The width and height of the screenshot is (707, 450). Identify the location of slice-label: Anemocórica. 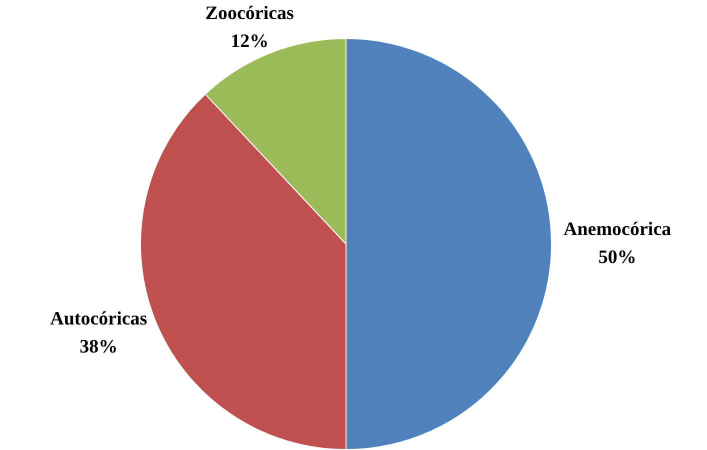
(617, 229).